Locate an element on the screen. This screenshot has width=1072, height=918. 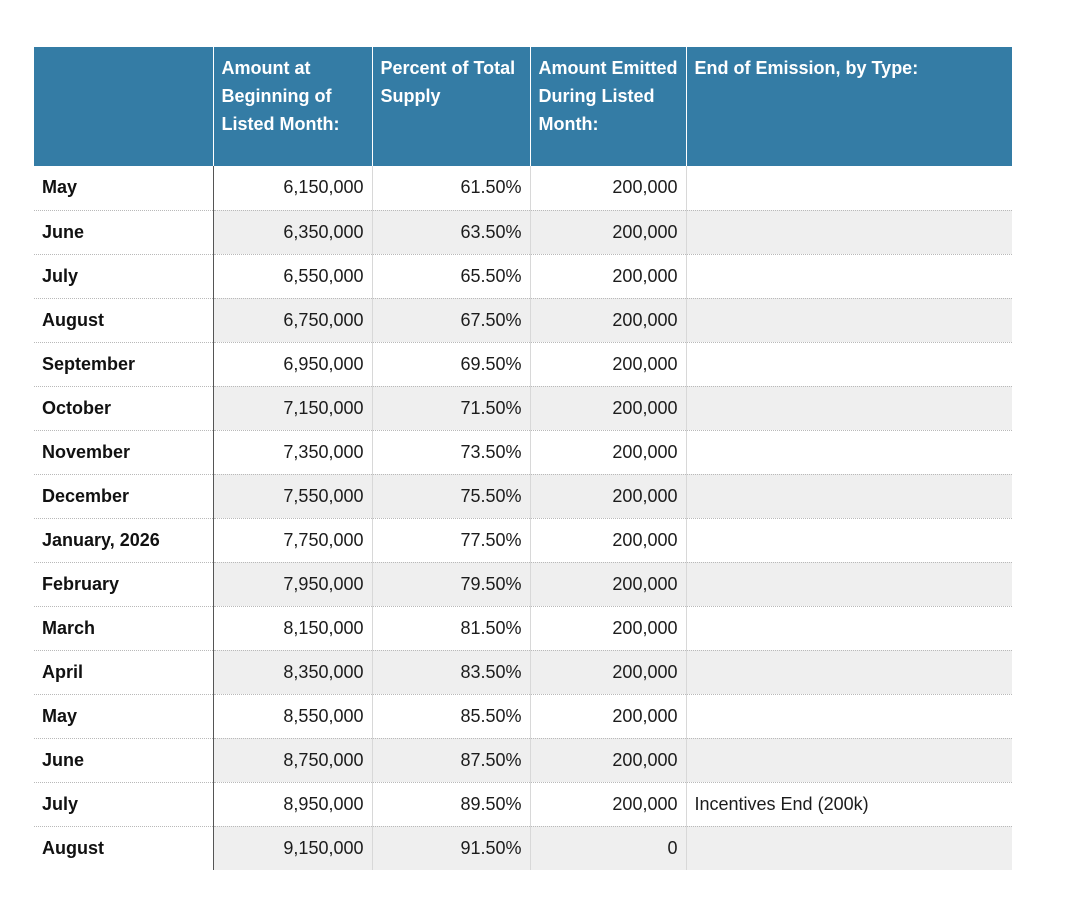
table-row: December 7,550,000 75.50% 200,000 is located at coordinates (523, 496).